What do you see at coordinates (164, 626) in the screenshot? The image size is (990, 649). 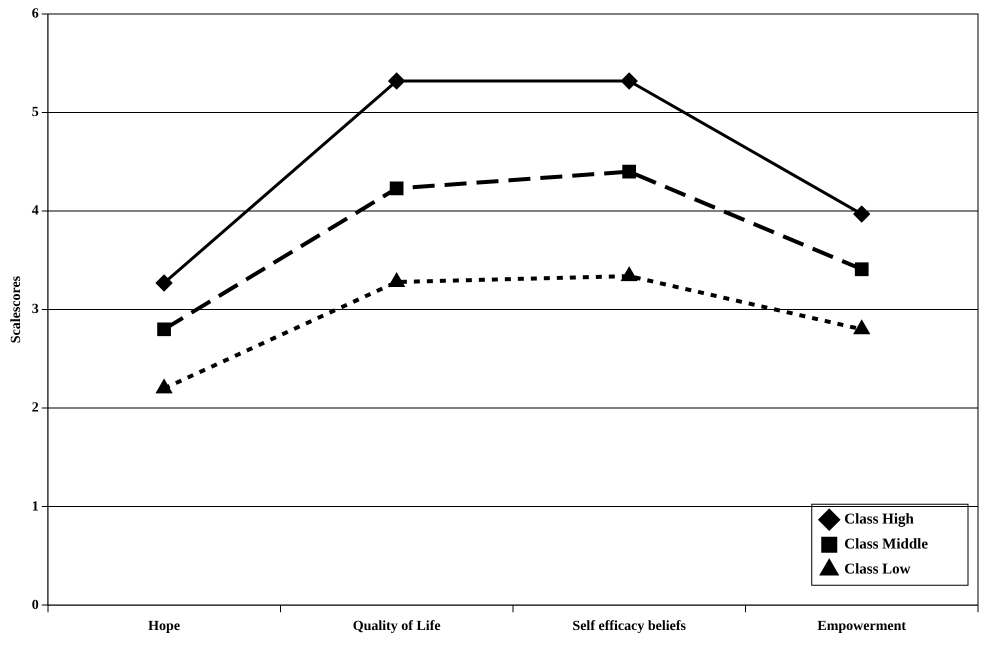 I see `x-tick-label: Hope` at bounding box center [164, 626].